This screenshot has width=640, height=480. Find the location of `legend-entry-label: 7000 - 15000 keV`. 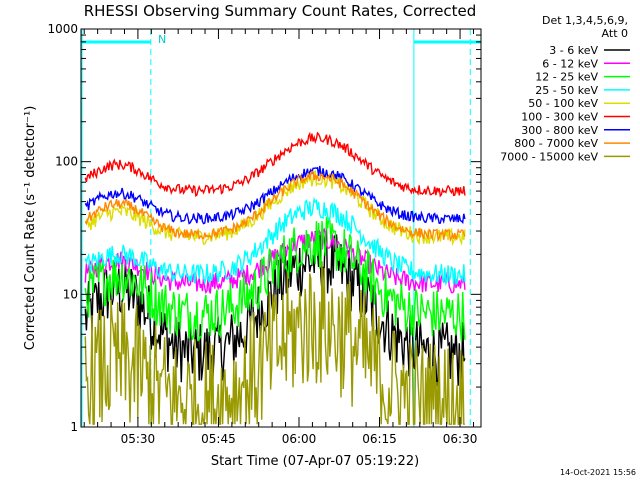

legend-entry-label: 7000 - 15000 keV is located at coordinates (549, 156).